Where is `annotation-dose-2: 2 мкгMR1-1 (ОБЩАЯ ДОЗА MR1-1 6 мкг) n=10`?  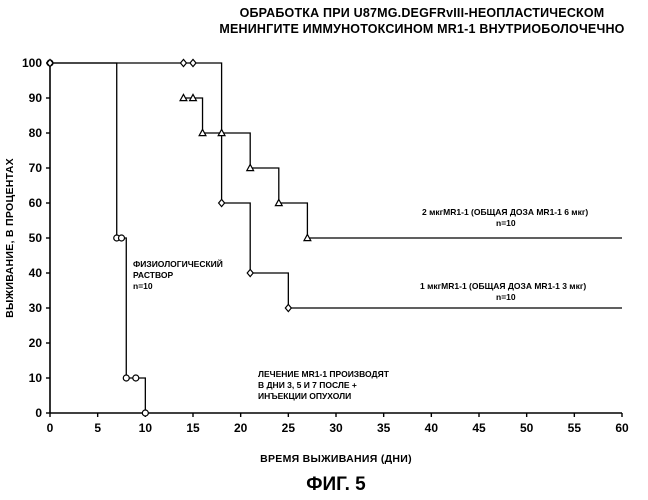 annotation-dose-2: 2 мкгMR1-1 (ОБЩАЯ ДОЗА MR1-1 6 мкг) n=10 is located at coordinates (505, 217).